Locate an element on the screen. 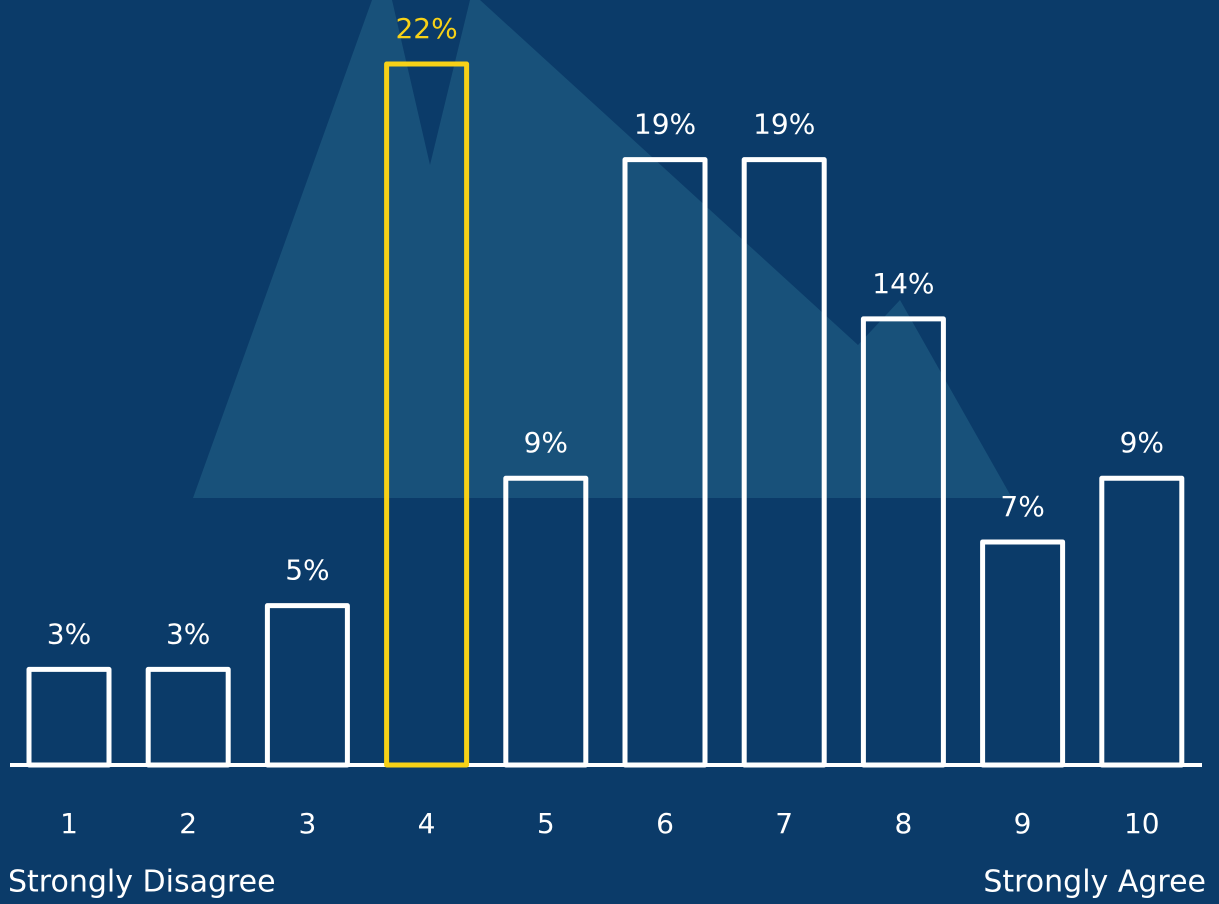 This screenshot has height=904, width=1219. x-tick-label: 8 is located at coordinates (903, 823).